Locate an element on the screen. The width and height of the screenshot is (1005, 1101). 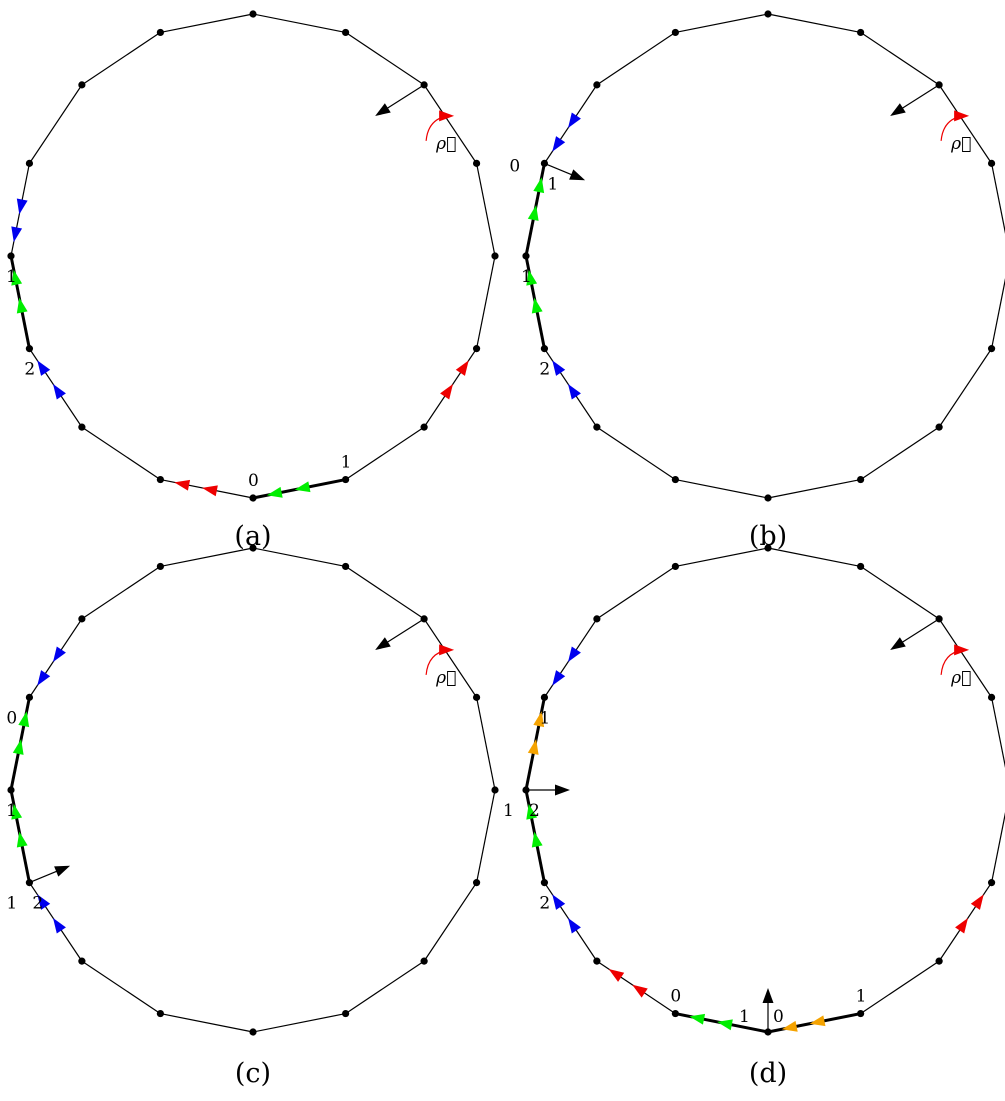
panel-caption: (d) is located at coordinates (768, 1073).